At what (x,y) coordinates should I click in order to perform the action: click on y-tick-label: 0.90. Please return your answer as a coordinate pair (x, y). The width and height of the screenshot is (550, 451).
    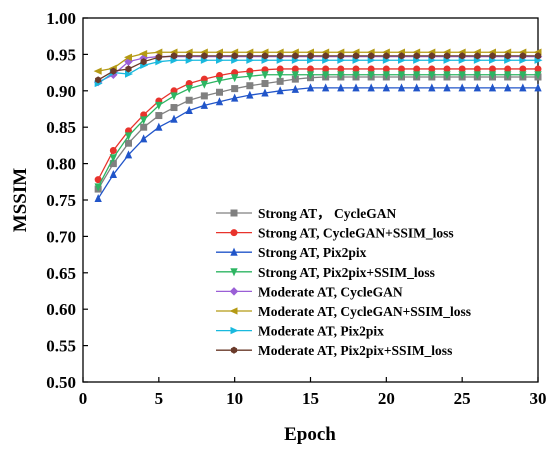
    Looking at the image, I should click on (61, 91).